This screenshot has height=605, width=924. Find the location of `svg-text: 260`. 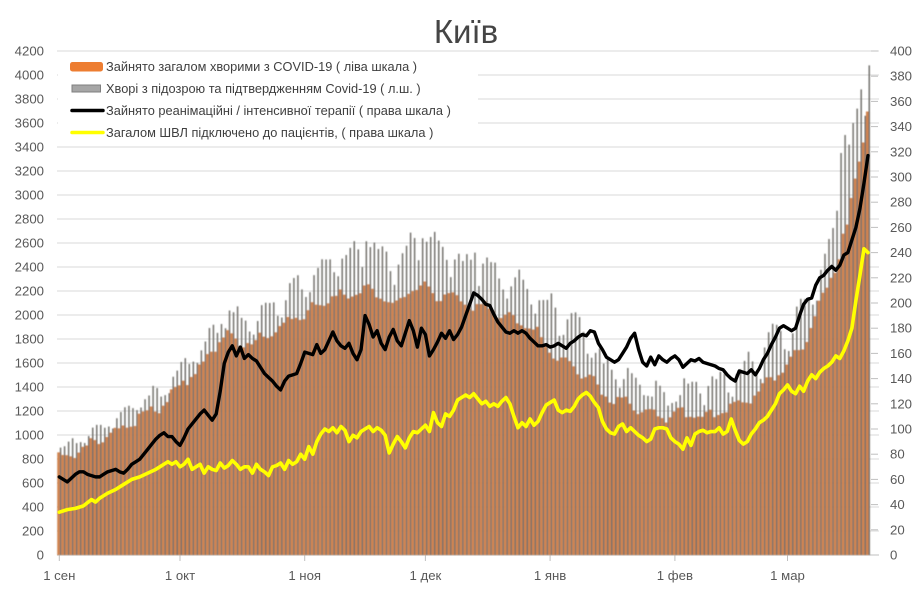

svg-text: 260 is located at coordinates (901, 227).